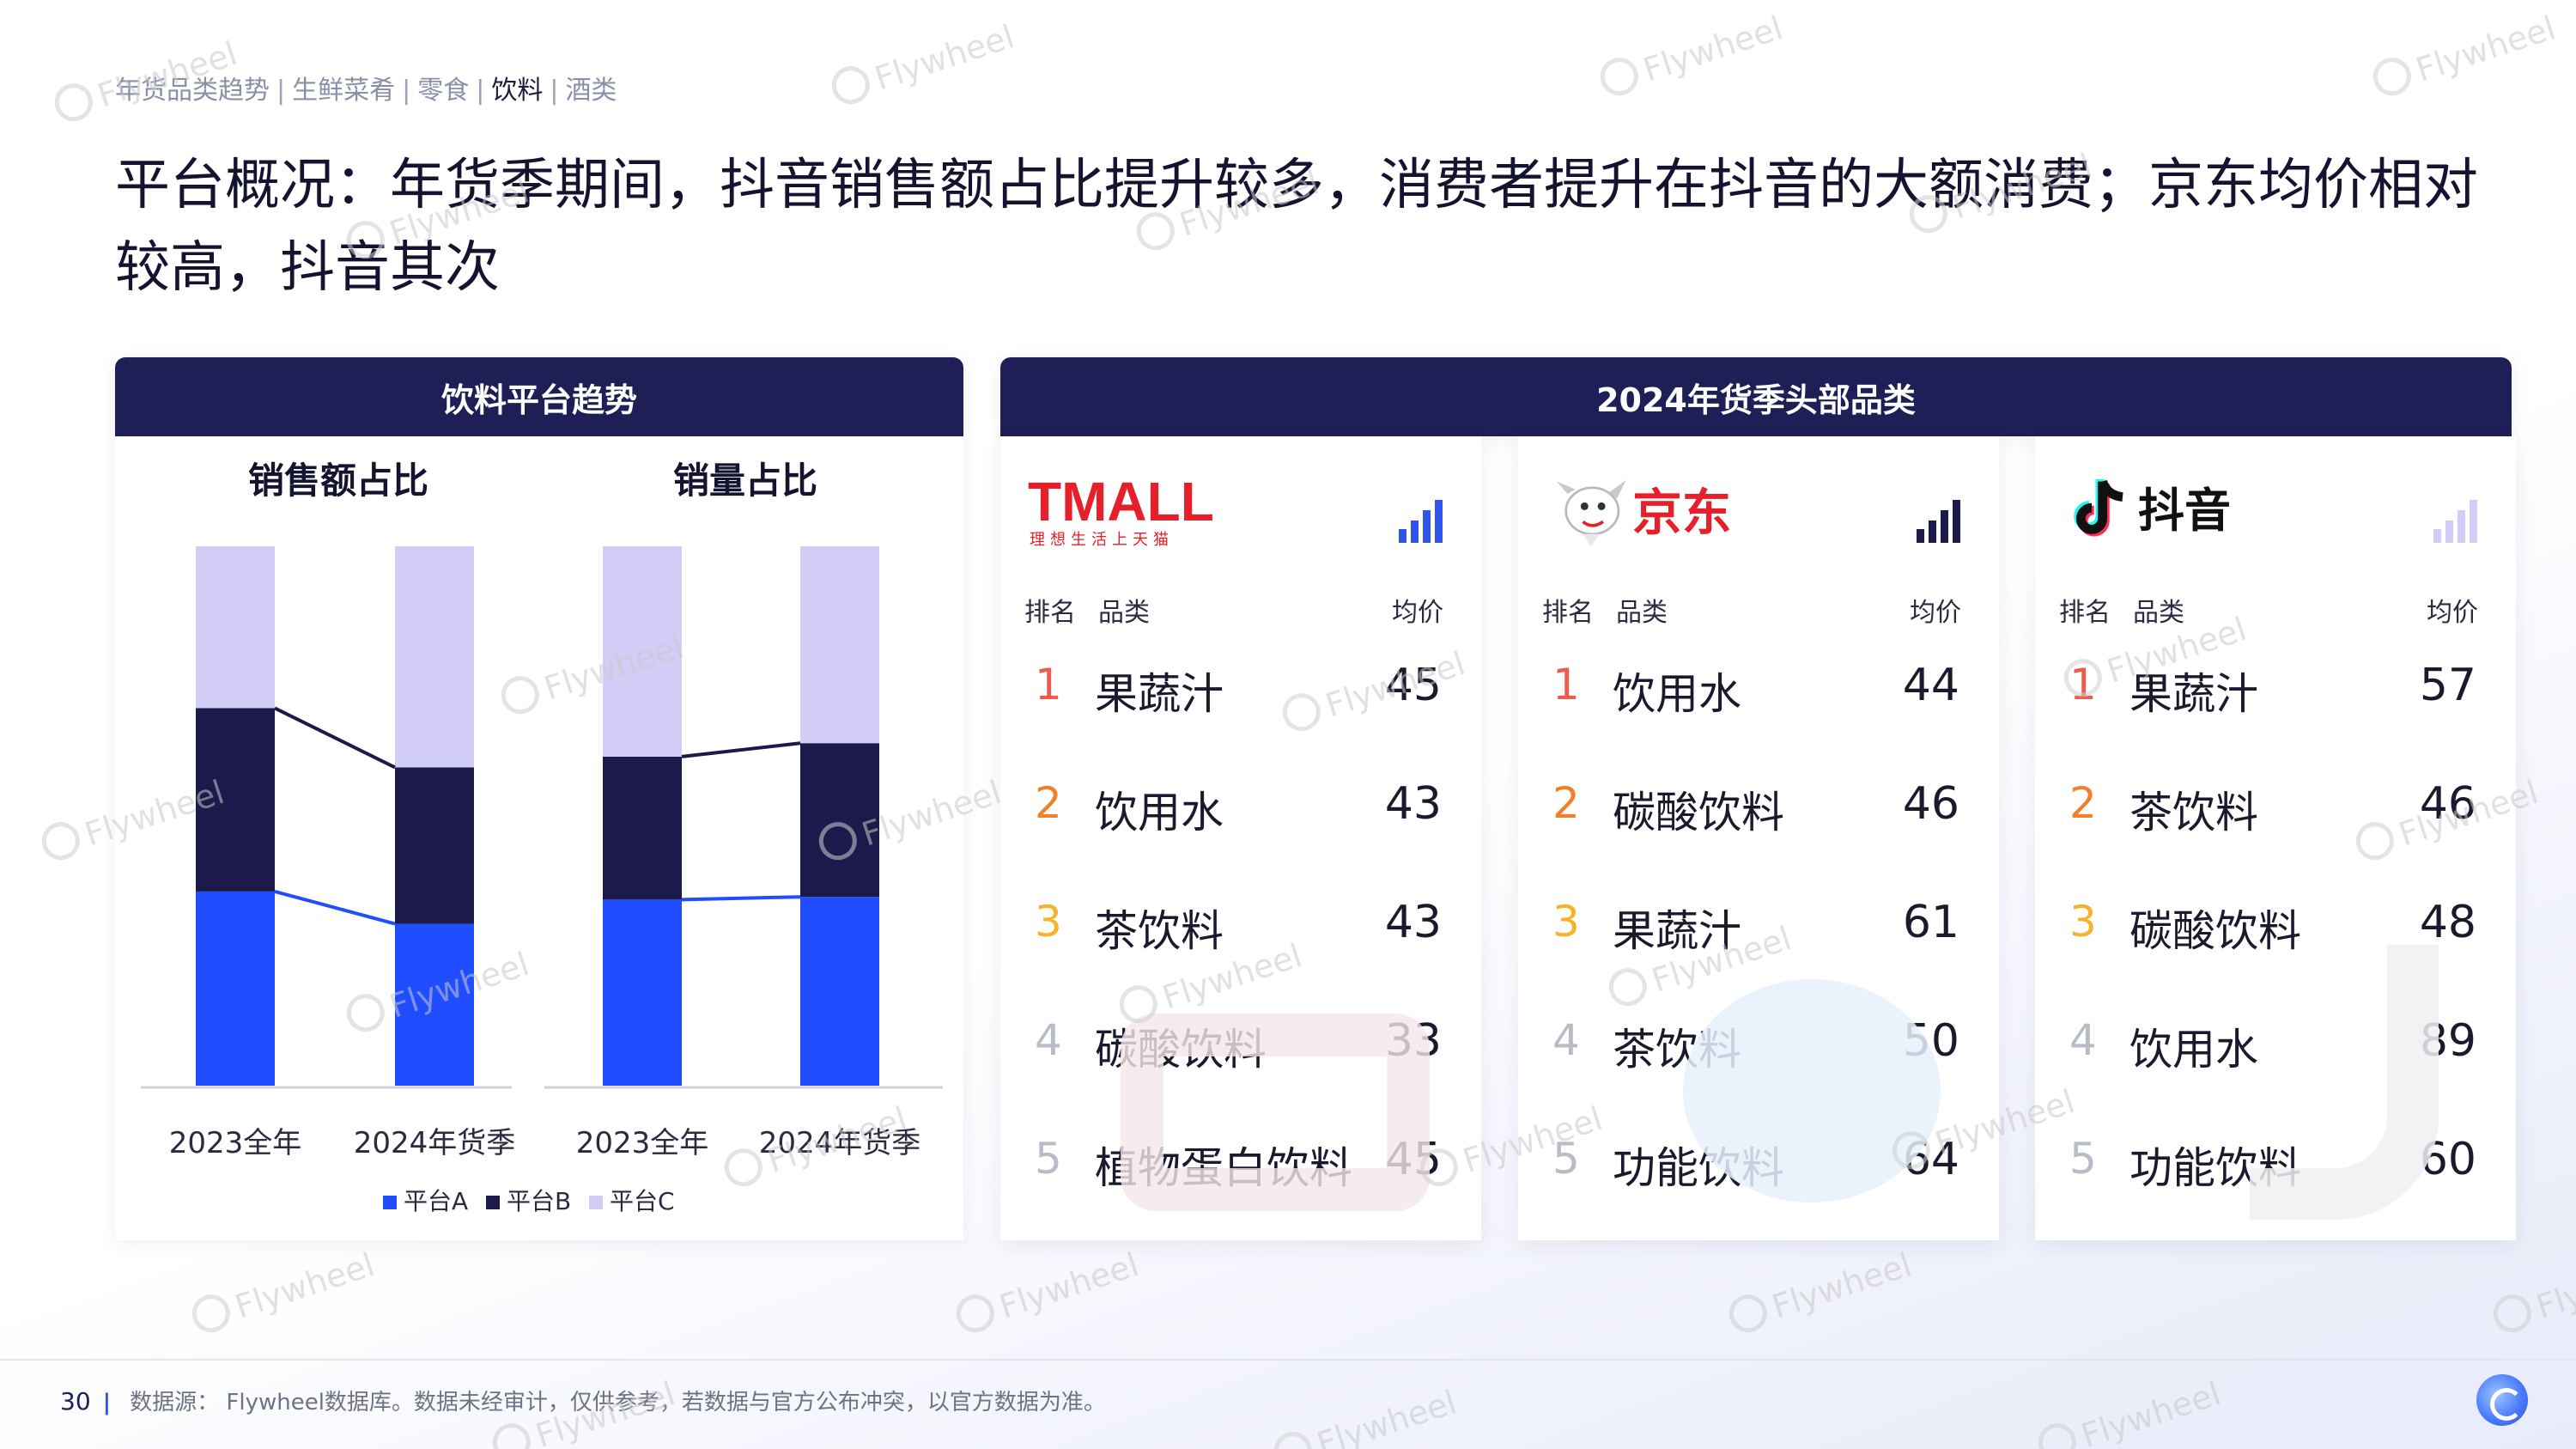 The image size is (2576, 1449). What do you see at coordinates (335, 738) in the screenshot?
I see `connector-line-b` at bounding box center [335, 738].